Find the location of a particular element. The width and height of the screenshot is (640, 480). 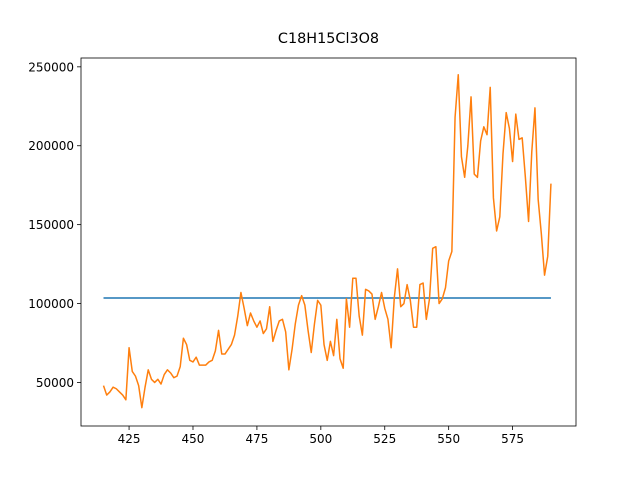

x-tick-label: 550 is located at coordinates (448, 439).